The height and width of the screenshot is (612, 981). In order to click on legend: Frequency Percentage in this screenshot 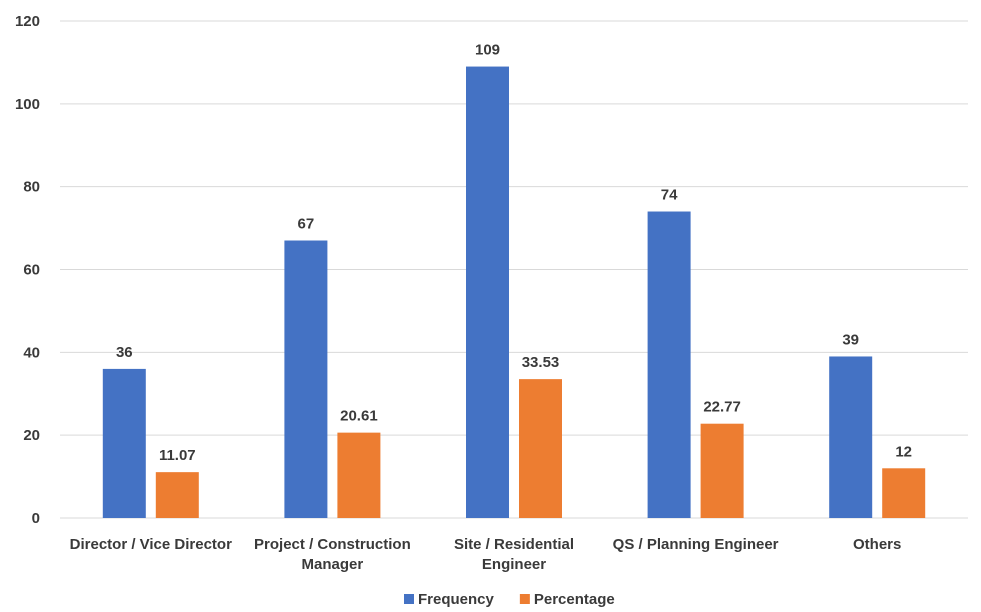, I will do `click(509, 599)`.